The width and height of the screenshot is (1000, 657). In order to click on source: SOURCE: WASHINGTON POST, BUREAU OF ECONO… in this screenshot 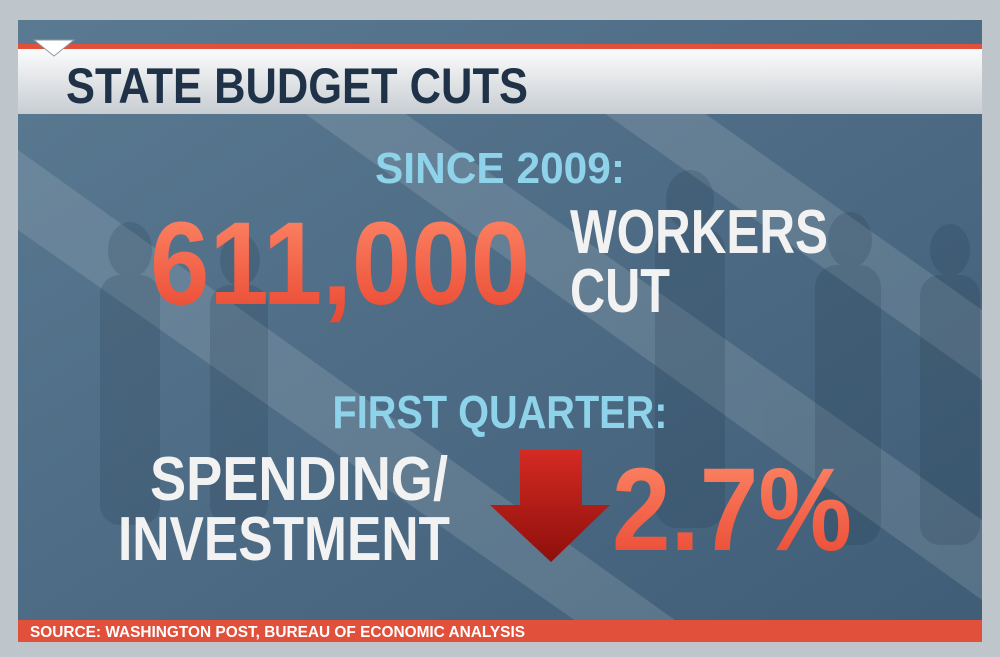, I will do `click(277, 632)`.